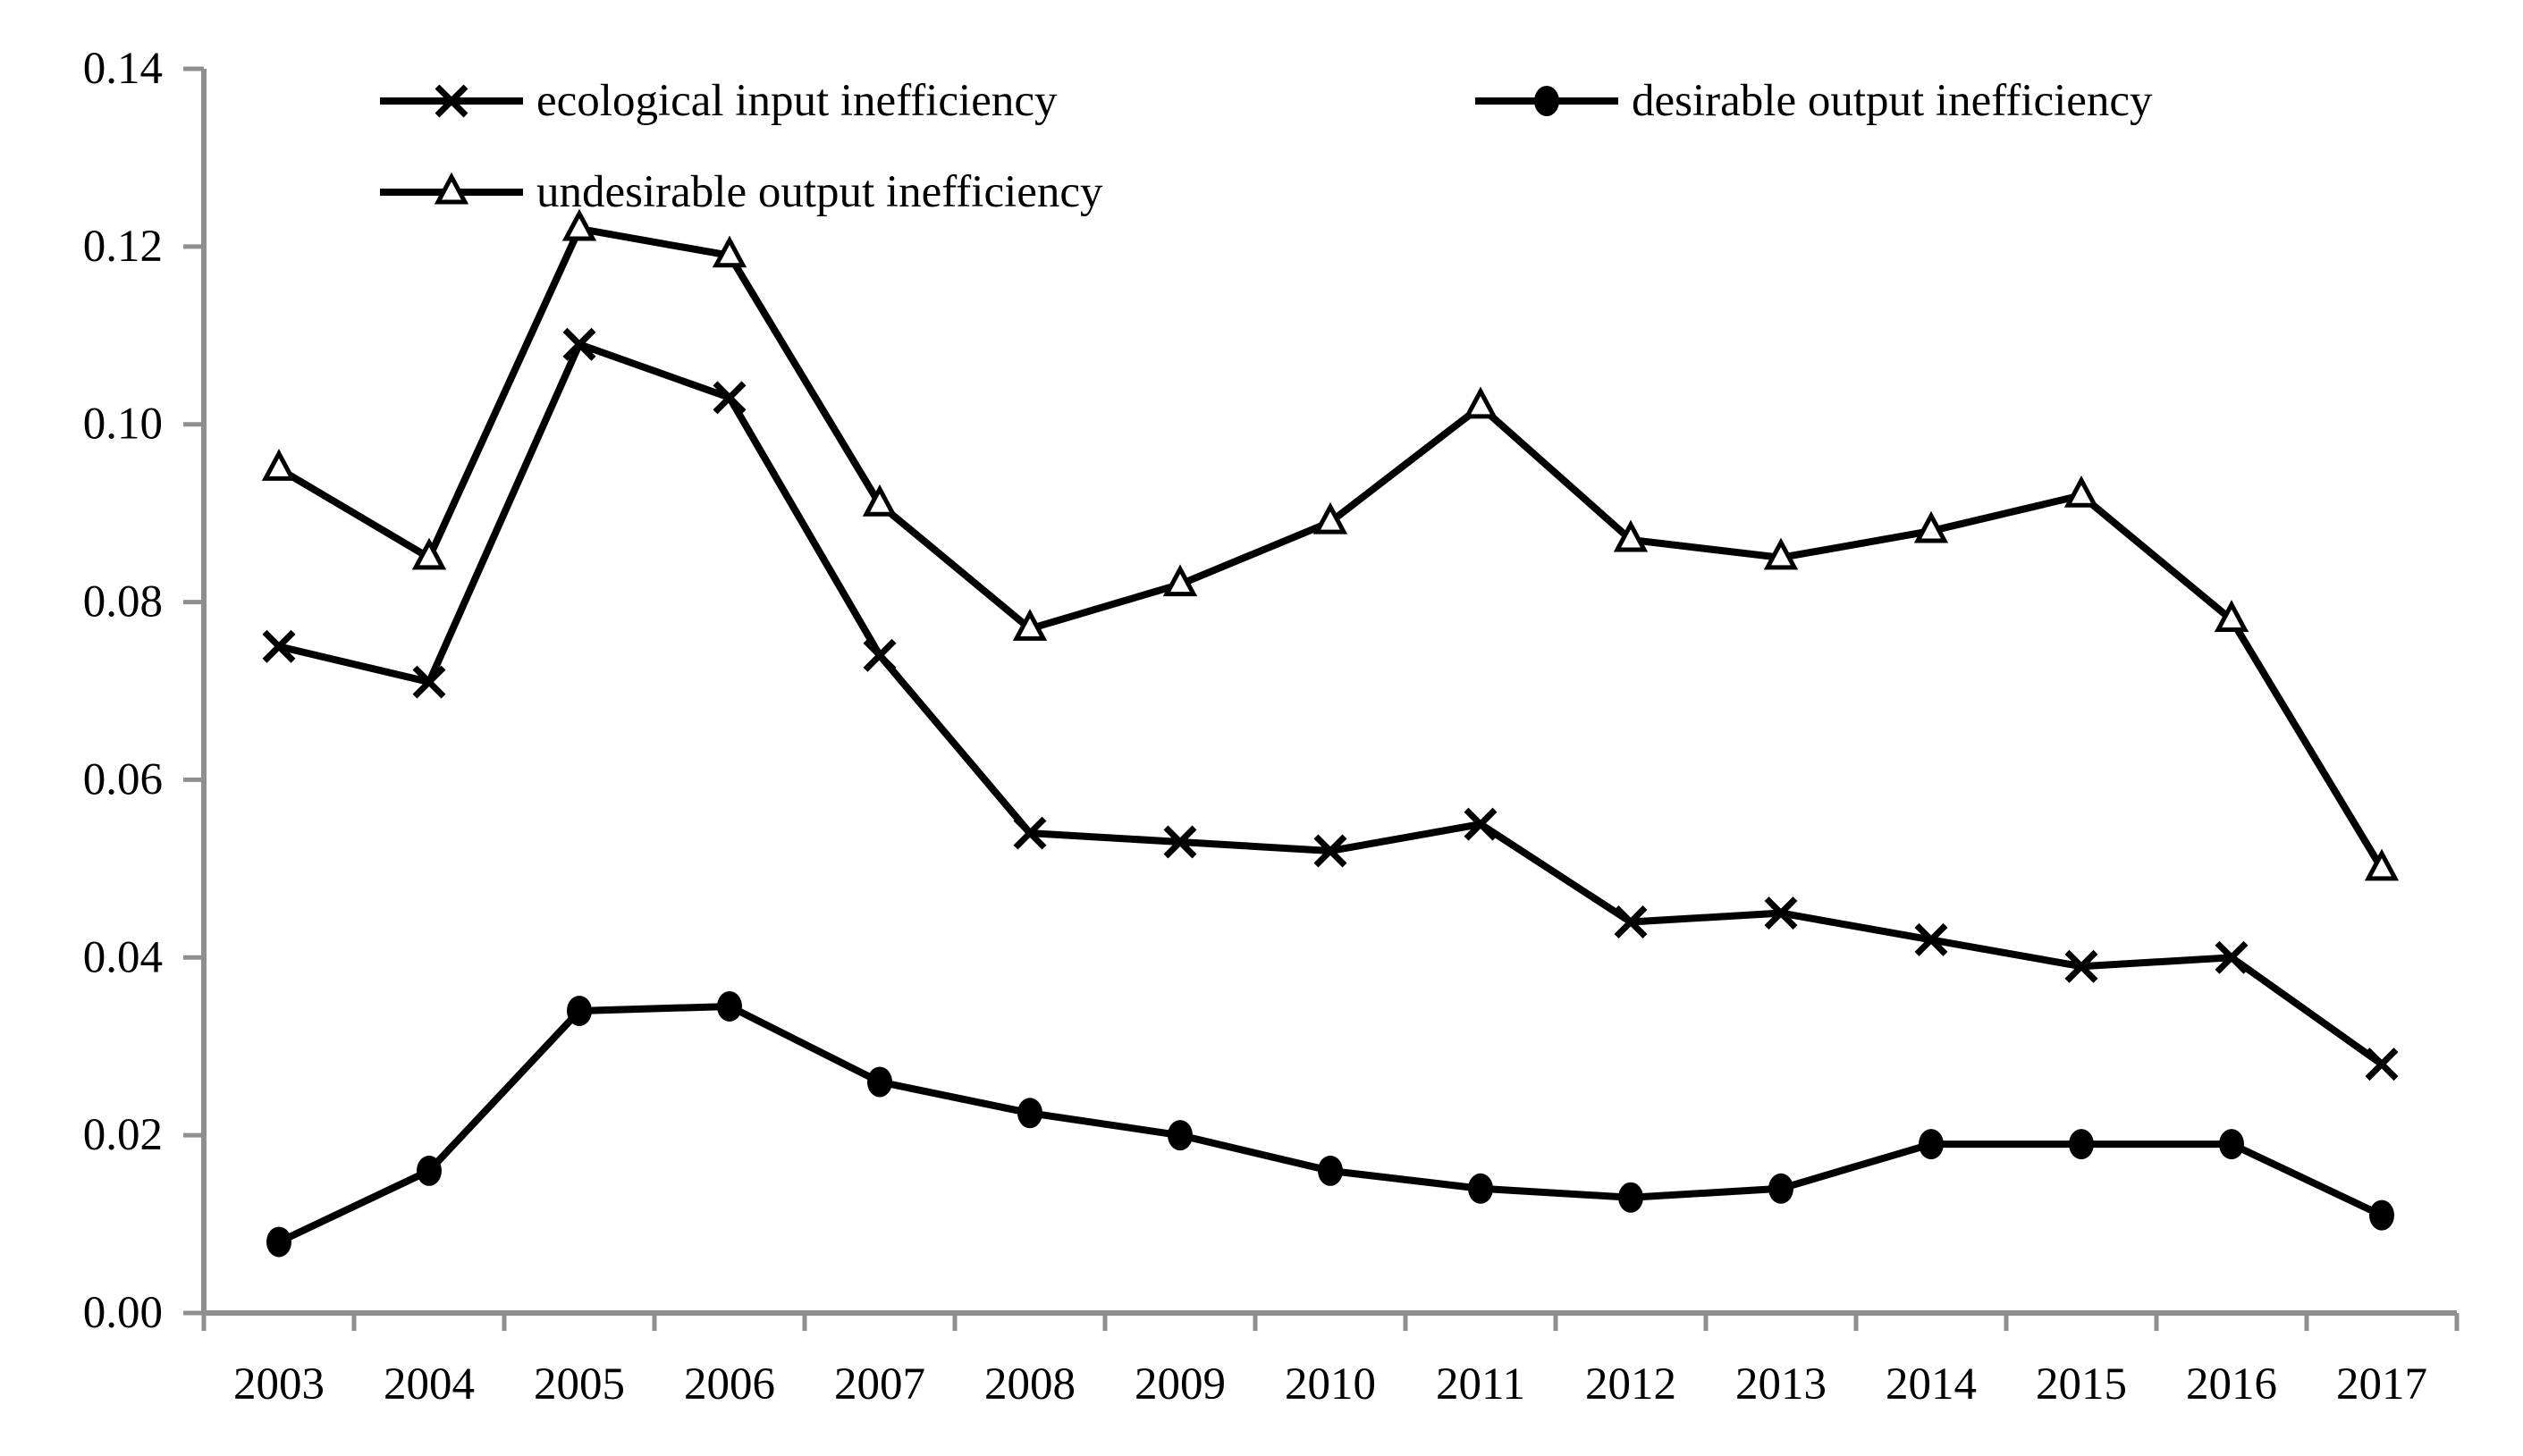 This screenshot has width=2523, height=1456. What do you see at coordinates (193, 691) in the screenshot?
I see `y-axis-ticks` at bounding box center [193, 691].